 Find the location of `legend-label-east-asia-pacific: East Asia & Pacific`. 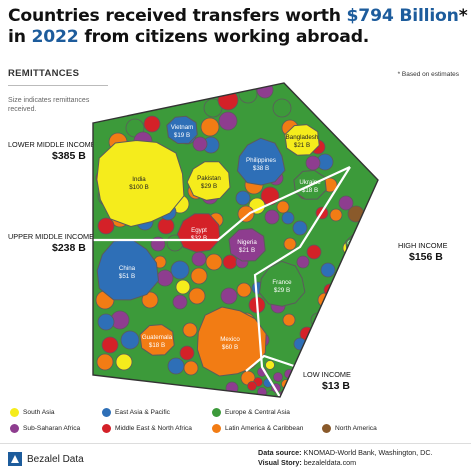

legend-label-east-asia-pacific: East Asia & Pacific is located at coordinates (142, 412).